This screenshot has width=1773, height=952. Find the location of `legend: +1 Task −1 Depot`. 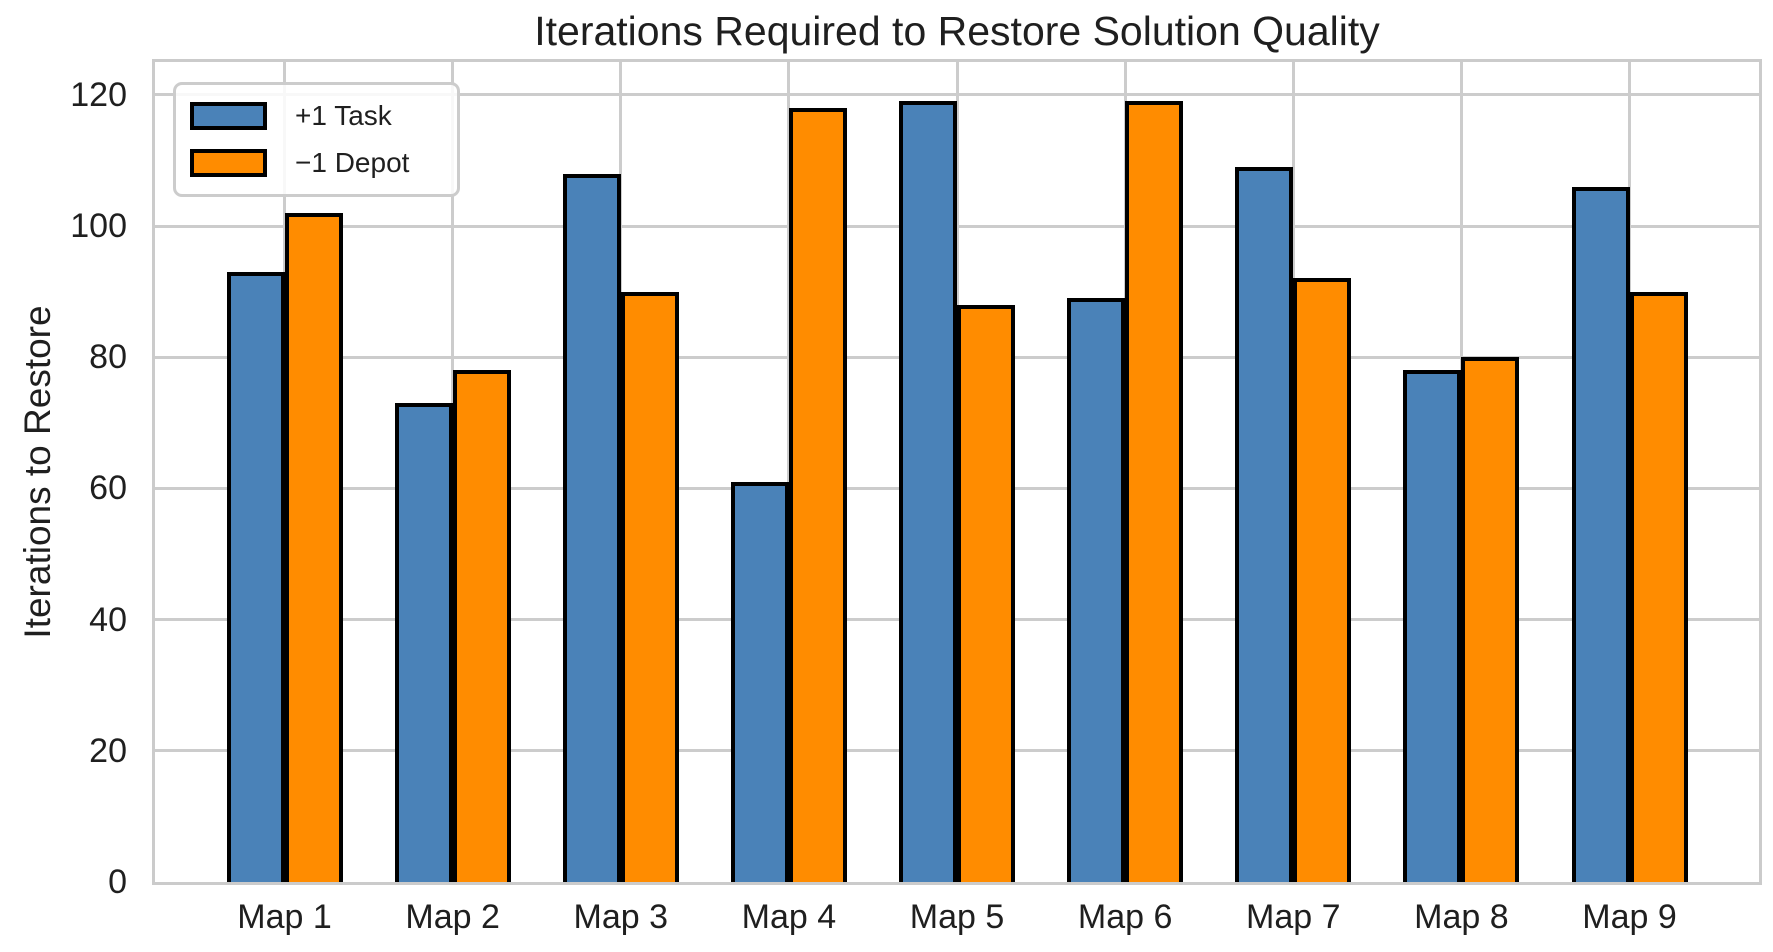

legend: +1 Task −1 Depot is located at coordinates (316, 139).